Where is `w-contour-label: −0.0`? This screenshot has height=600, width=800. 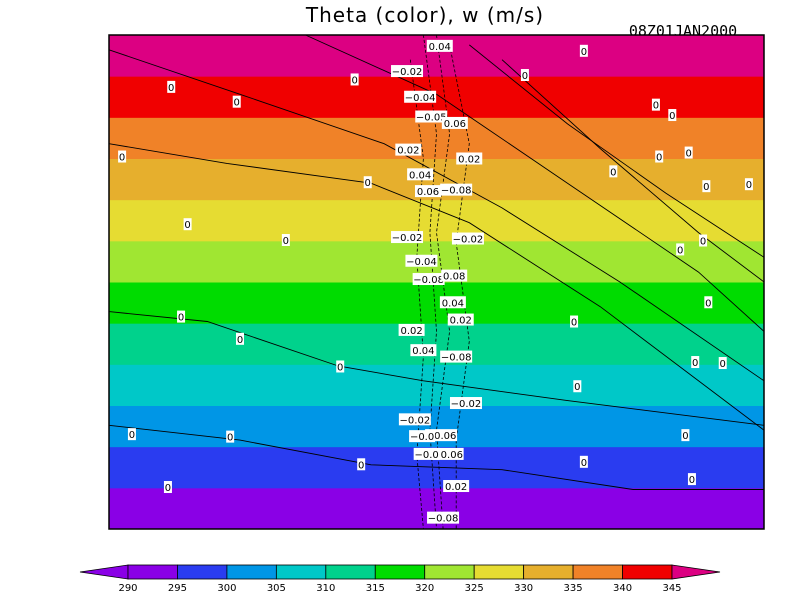 w-contour-label: −0.0 is located at coordinates (422, 437).